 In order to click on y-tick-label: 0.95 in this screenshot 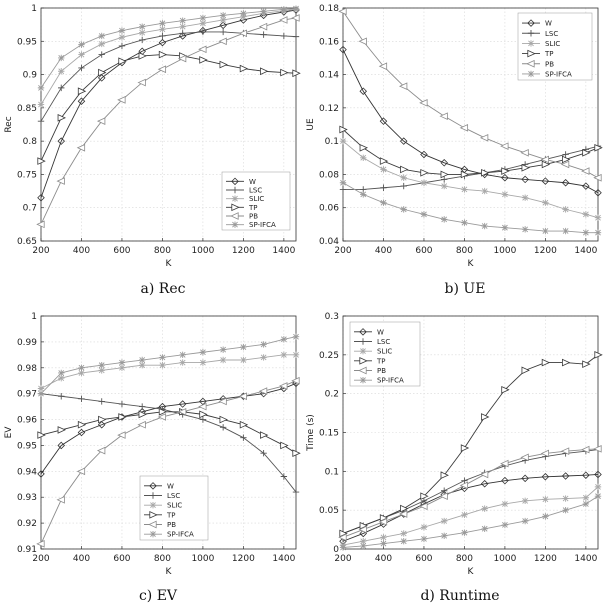, I will do `click(27, 42)`.